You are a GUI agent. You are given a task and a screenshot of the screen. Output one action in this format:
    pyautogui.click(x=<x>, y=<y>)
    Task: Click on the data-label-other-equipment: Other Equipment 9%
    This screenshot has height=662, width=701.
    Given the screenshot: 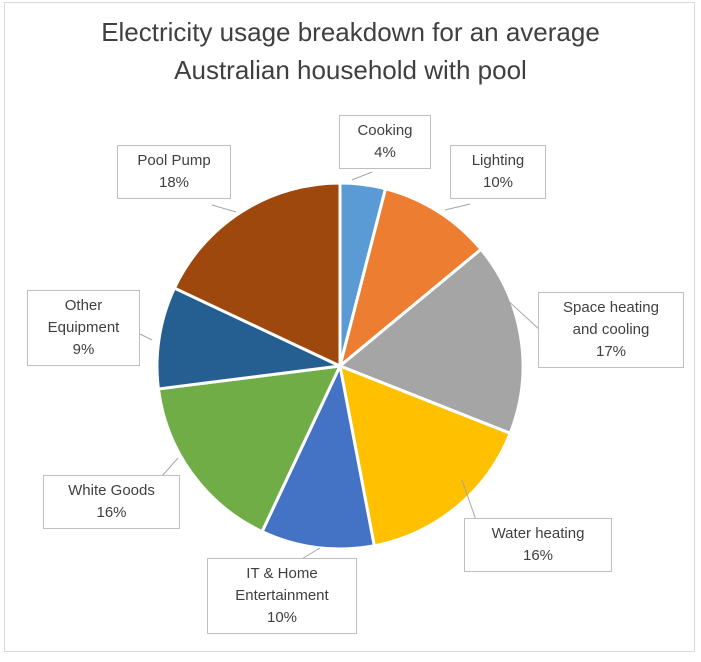 What is the action you would take?
    pyautogui.click(x=83, y=328)
    